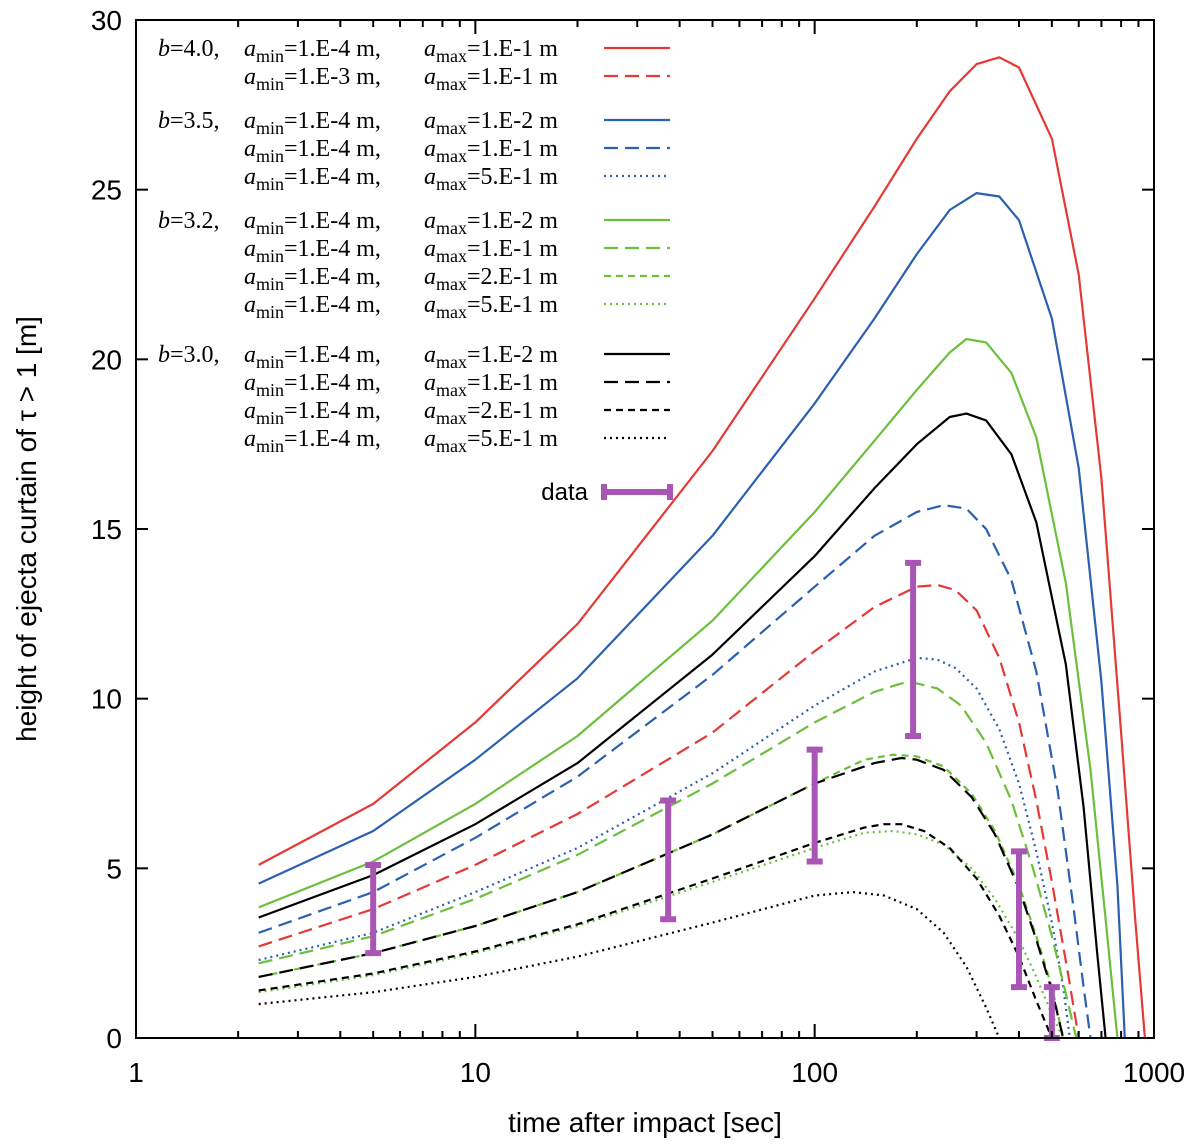 This screenshot has width=1200, height=1146. I want to click on svg-text: amin=1.E-3 m,, so click(312, 79).